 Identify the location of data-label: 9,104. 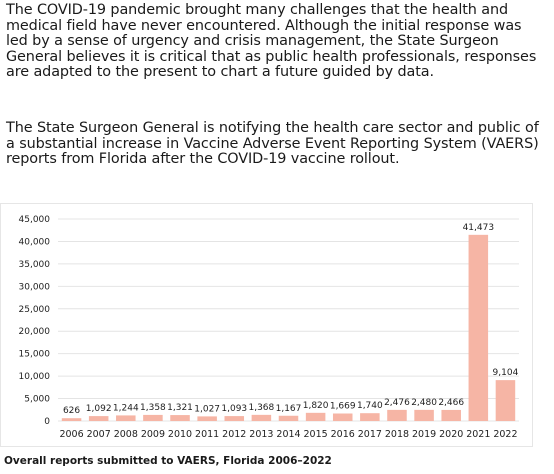
(506, 373).